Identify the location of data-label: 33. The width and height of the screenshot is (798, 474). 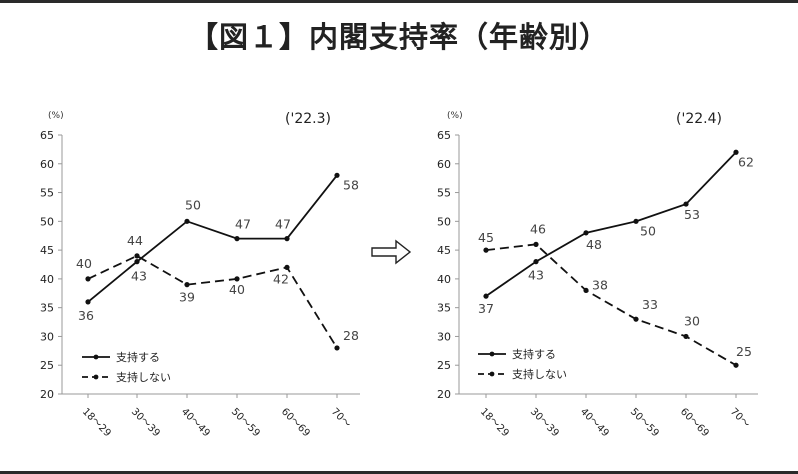
(650, 304).